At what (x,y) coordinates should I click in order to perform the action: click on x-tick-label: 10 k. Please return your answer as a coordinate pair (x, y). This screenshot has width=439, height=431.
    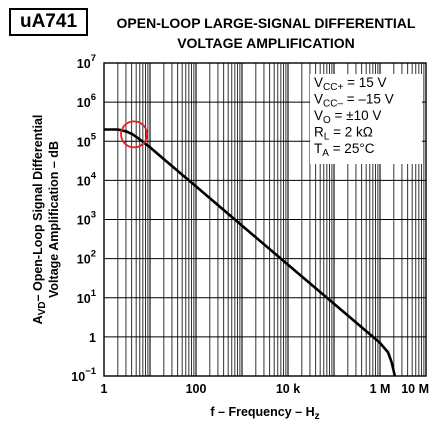
    Looking at the image, I should click on (288, 389).